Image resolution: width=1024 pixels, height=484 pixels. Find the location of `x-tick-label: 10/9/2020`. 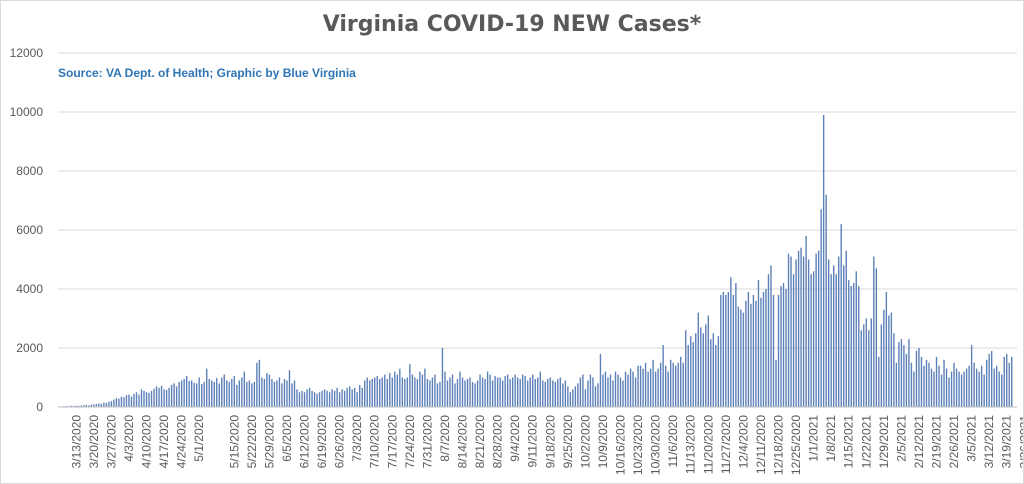

x-tick-label: 10/9/2020 is located at coordinates (603, 442).